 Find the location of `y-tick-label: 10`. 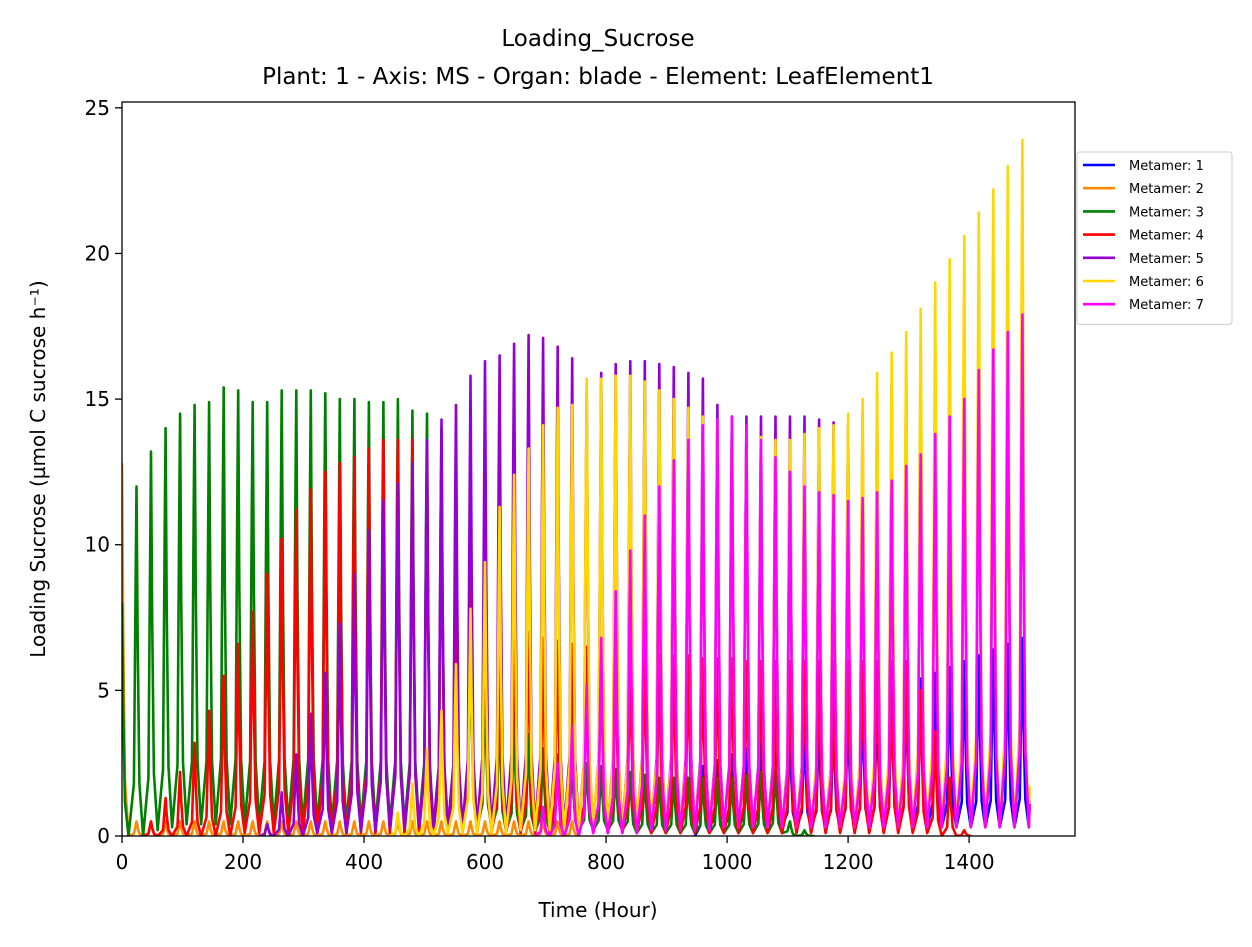

y-tick-label: 10 is located at coordinates (97, 545).